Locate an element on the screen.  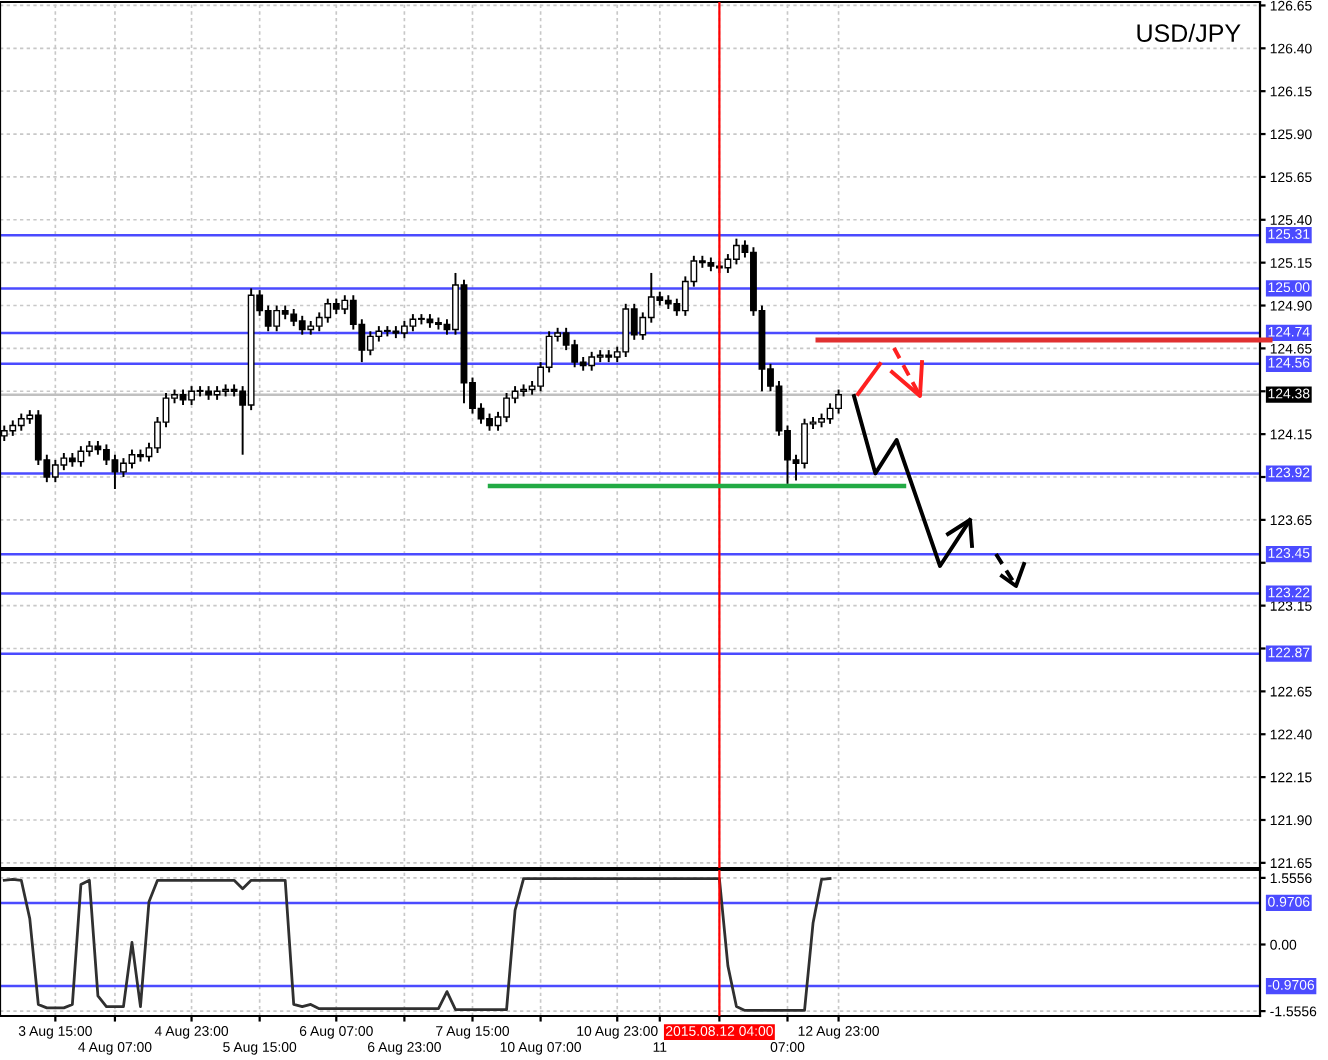
text: USD/JPY is located at coordinates (1189, 33).